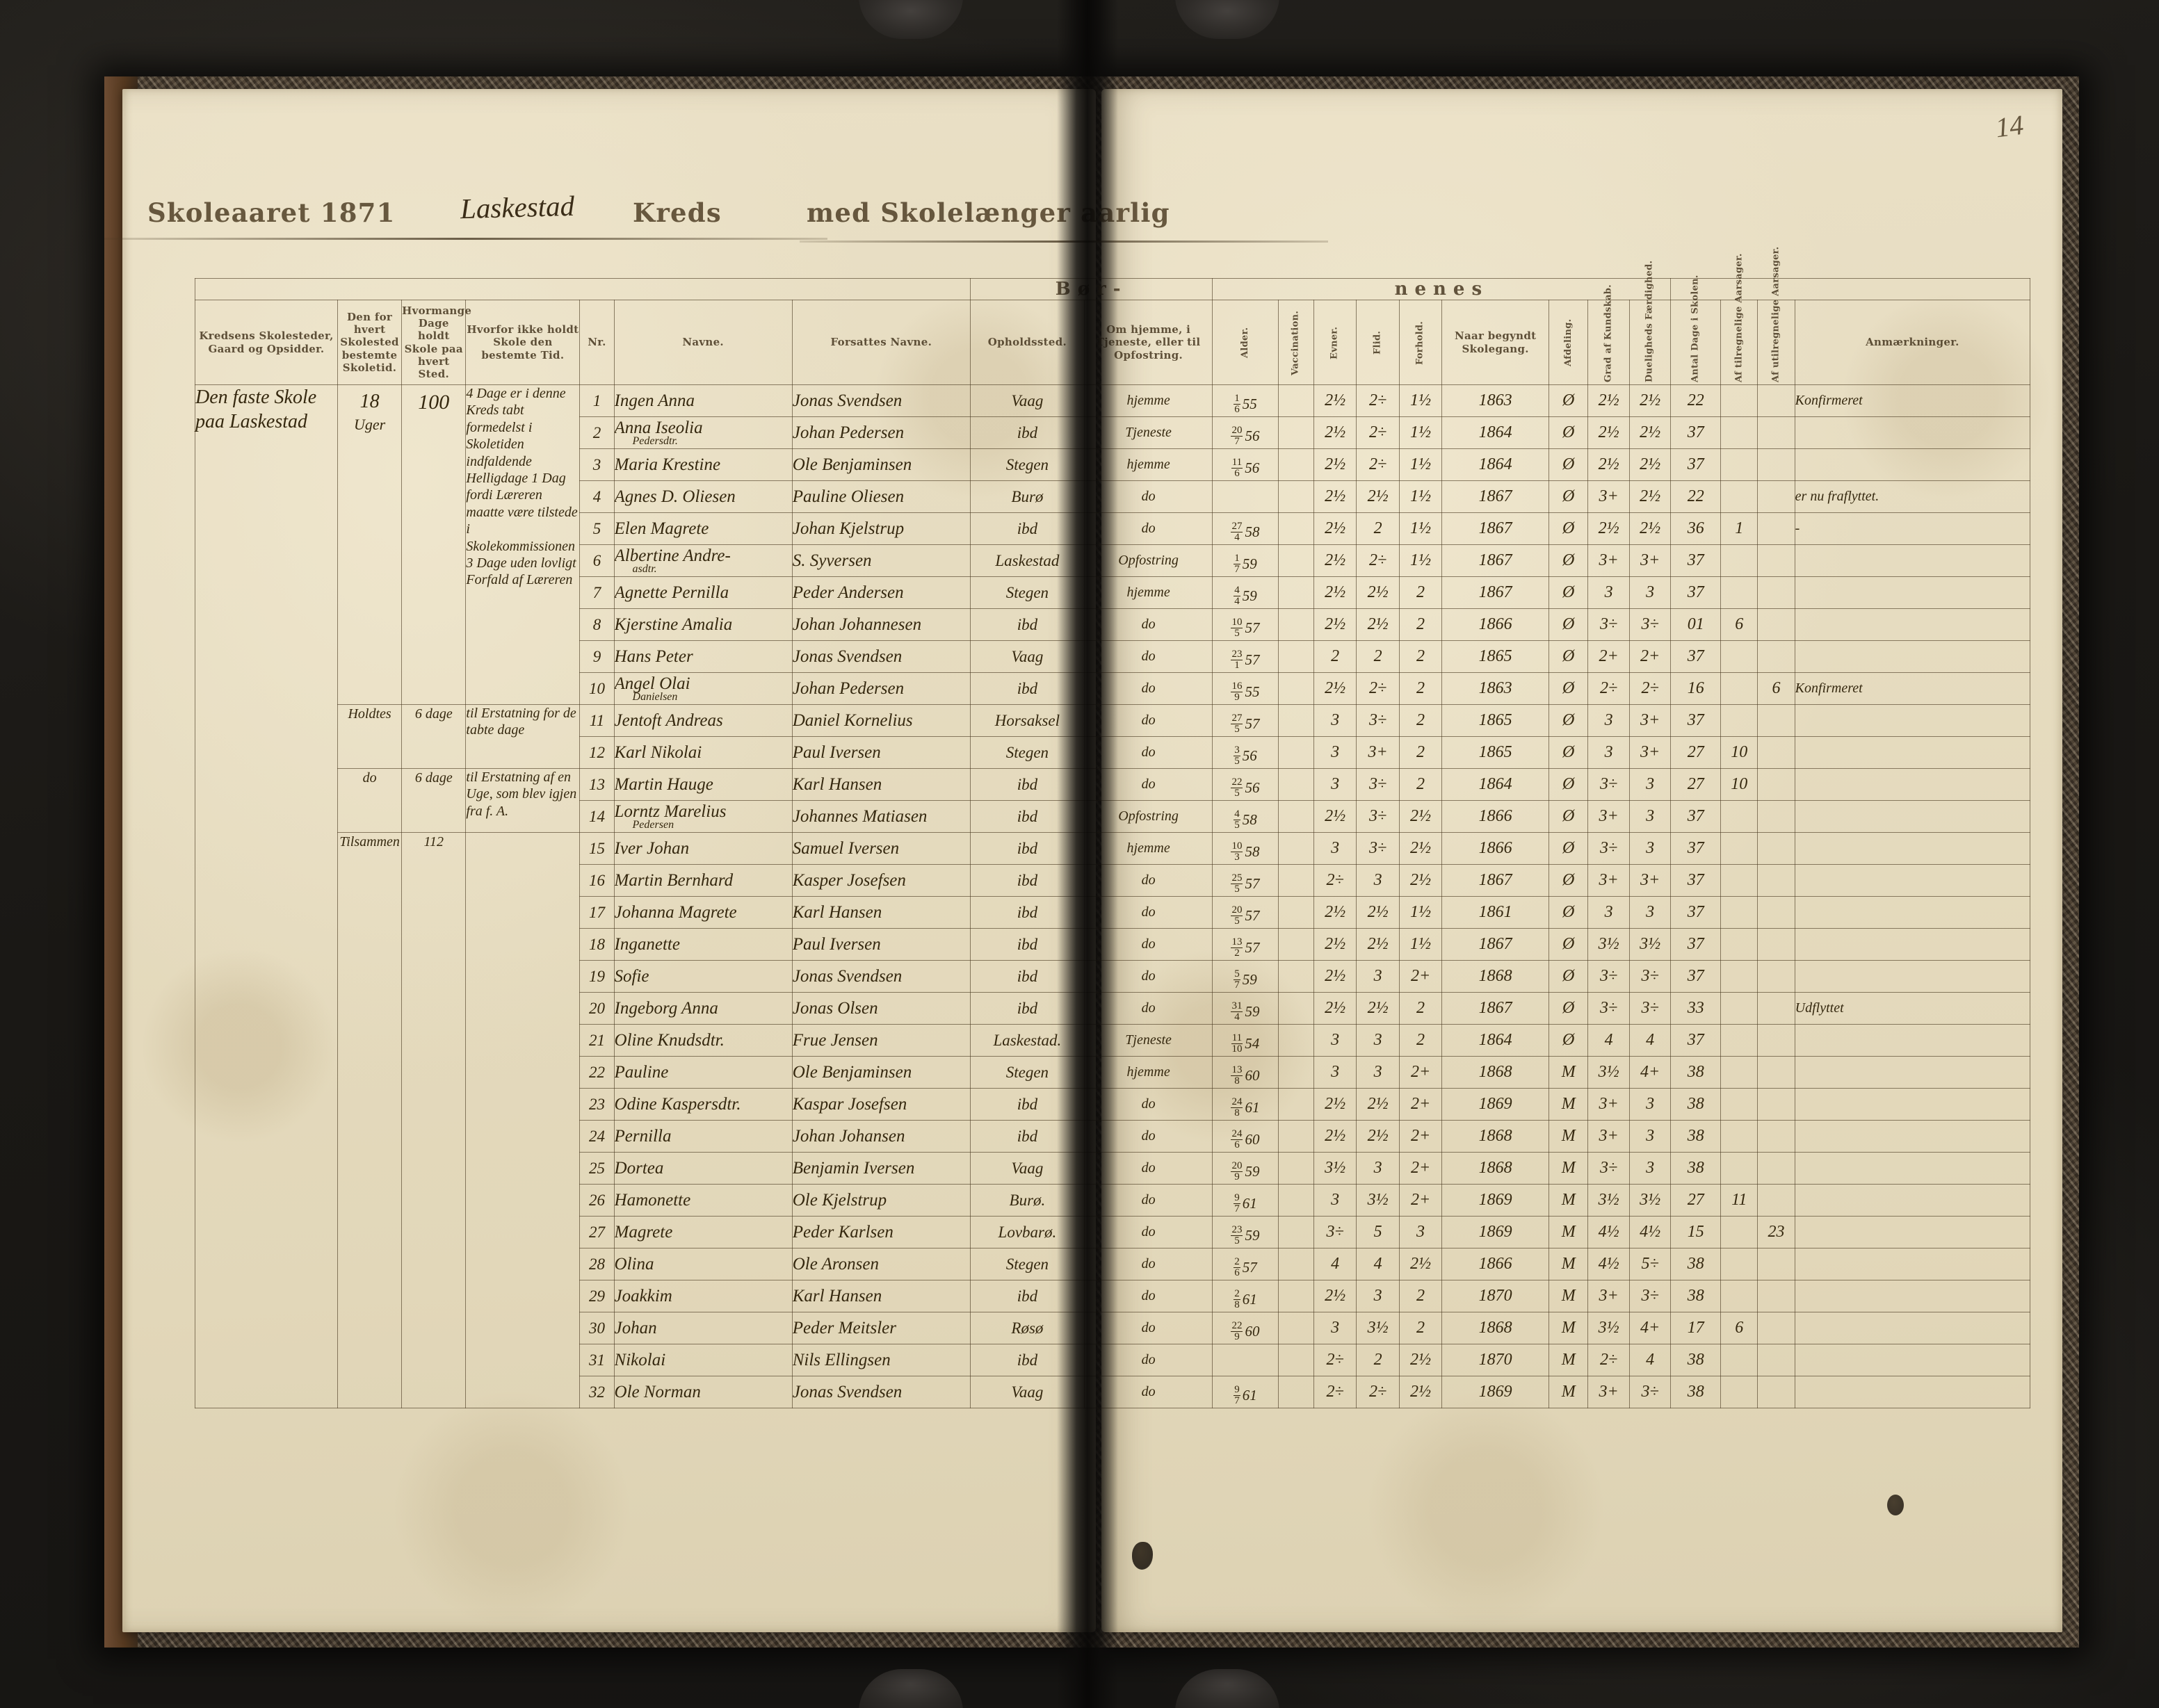 This screenshot has height=1708, width=2159. Describe the element at coordinates (1245, 1041) in the screenshot. I see `cell-alder: 11 10 54` at that location.